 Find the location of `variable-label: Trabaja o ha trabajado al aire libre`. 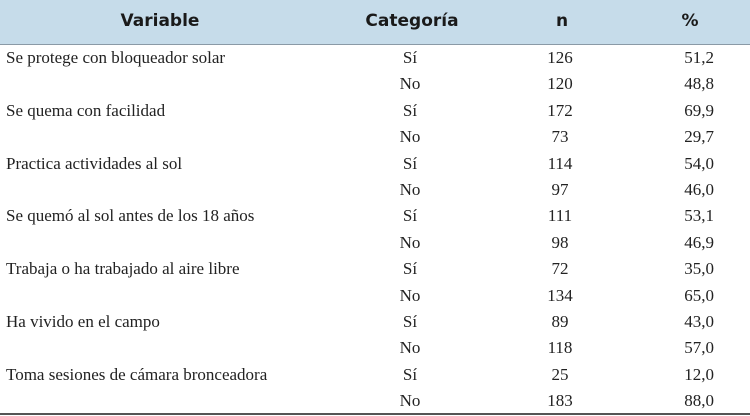

variable-label: Trabaja o ha trabajado al aire libre is located at coordinates (123, 269).